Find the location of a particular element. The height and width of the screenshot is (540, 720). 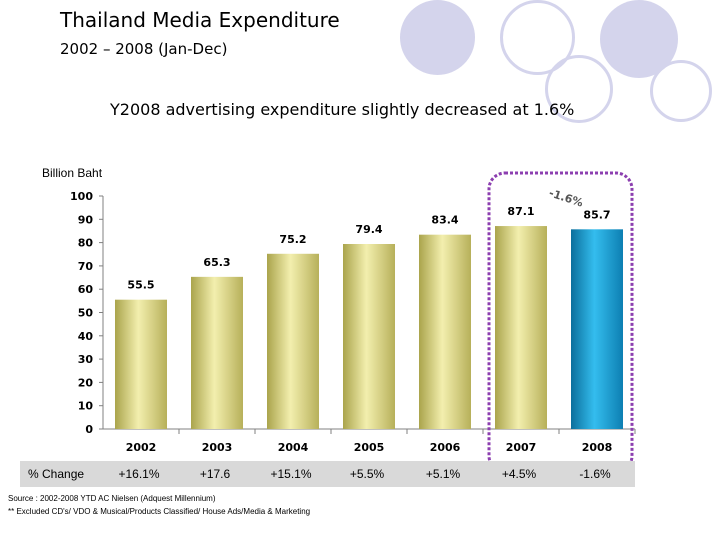

bar-2003 is located at coordinates (217, 352).